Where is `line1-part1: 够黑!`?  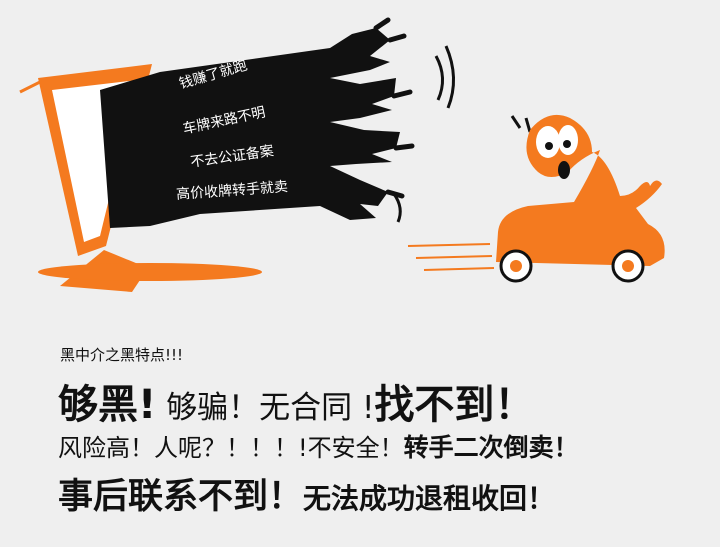
line1-part1: 够黑! is located at coordinates (107, 405).